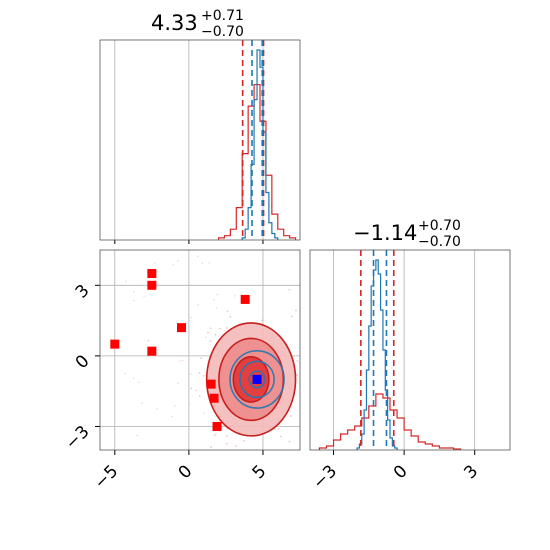  What do you see at coordinates (174, 23) in the screenshot?
I see `title-param-0-median: 4.33` at bounding box center [174, 23].